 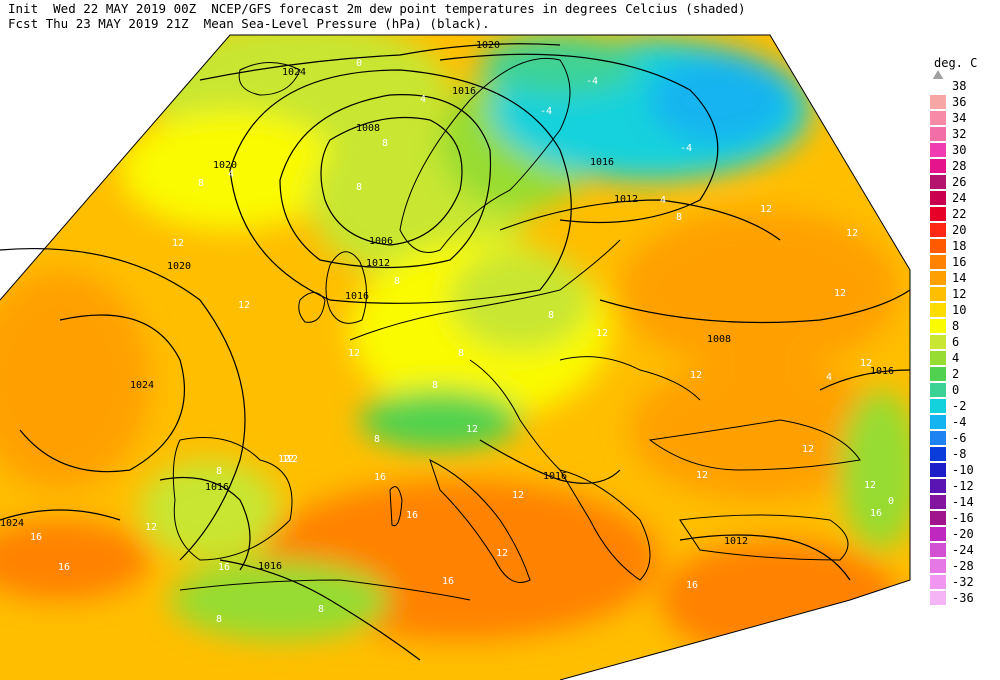 What do you see at coordinates (963, 470) in the screenshot?
I see `legend-label: -10` at bounding box center [963, 470].